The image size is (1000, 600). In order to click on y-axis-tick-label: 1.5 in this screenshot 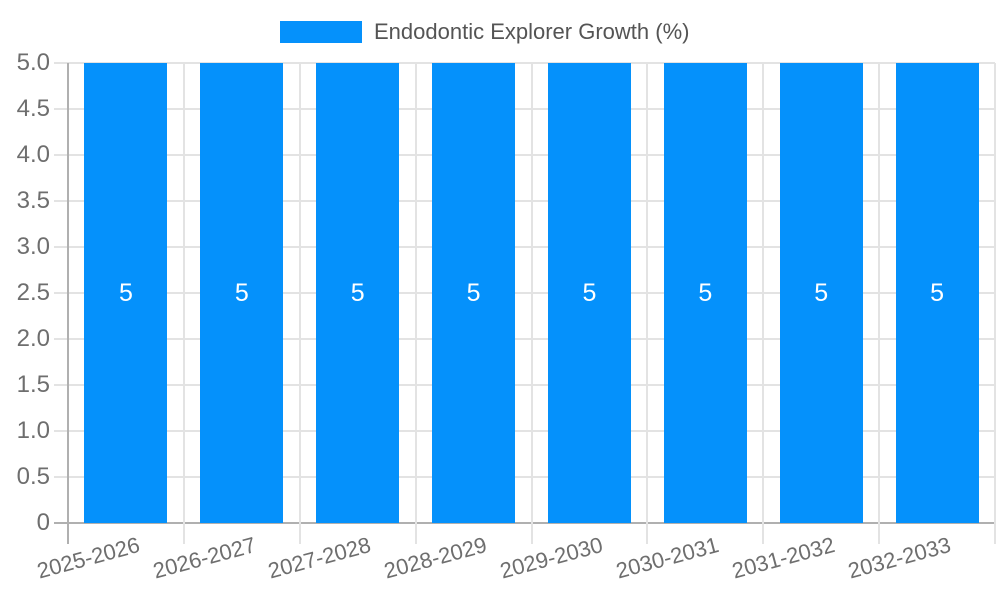, I will do `click(33, 384)`.